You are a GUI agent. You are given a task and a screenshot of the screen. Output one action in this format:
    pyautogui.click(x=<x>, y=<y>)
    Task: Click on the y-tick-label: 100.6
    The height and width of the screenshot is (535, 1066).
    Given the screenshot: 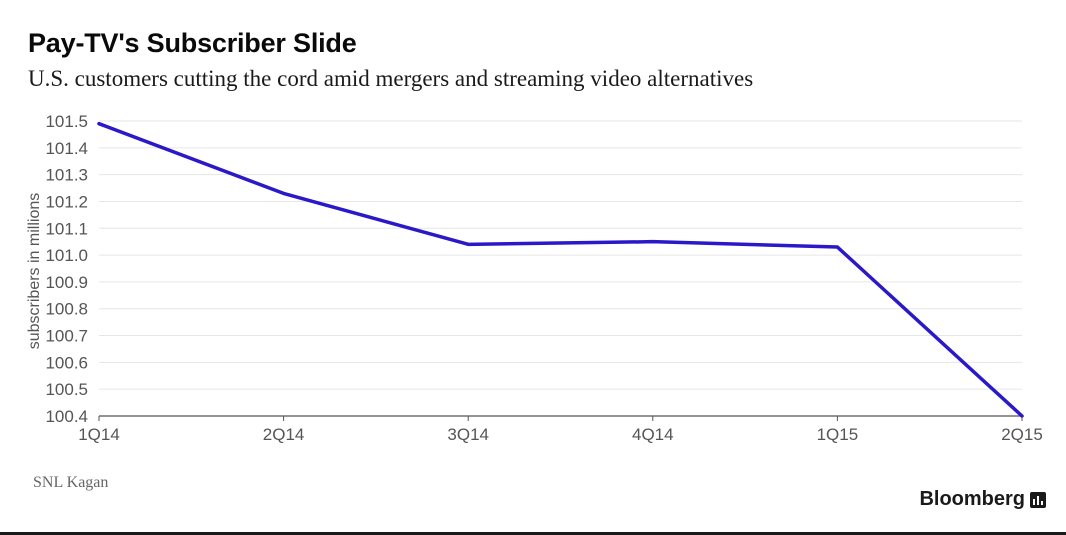 What is the action you would take?
    pyautogui.click(x=66, y=362)
    